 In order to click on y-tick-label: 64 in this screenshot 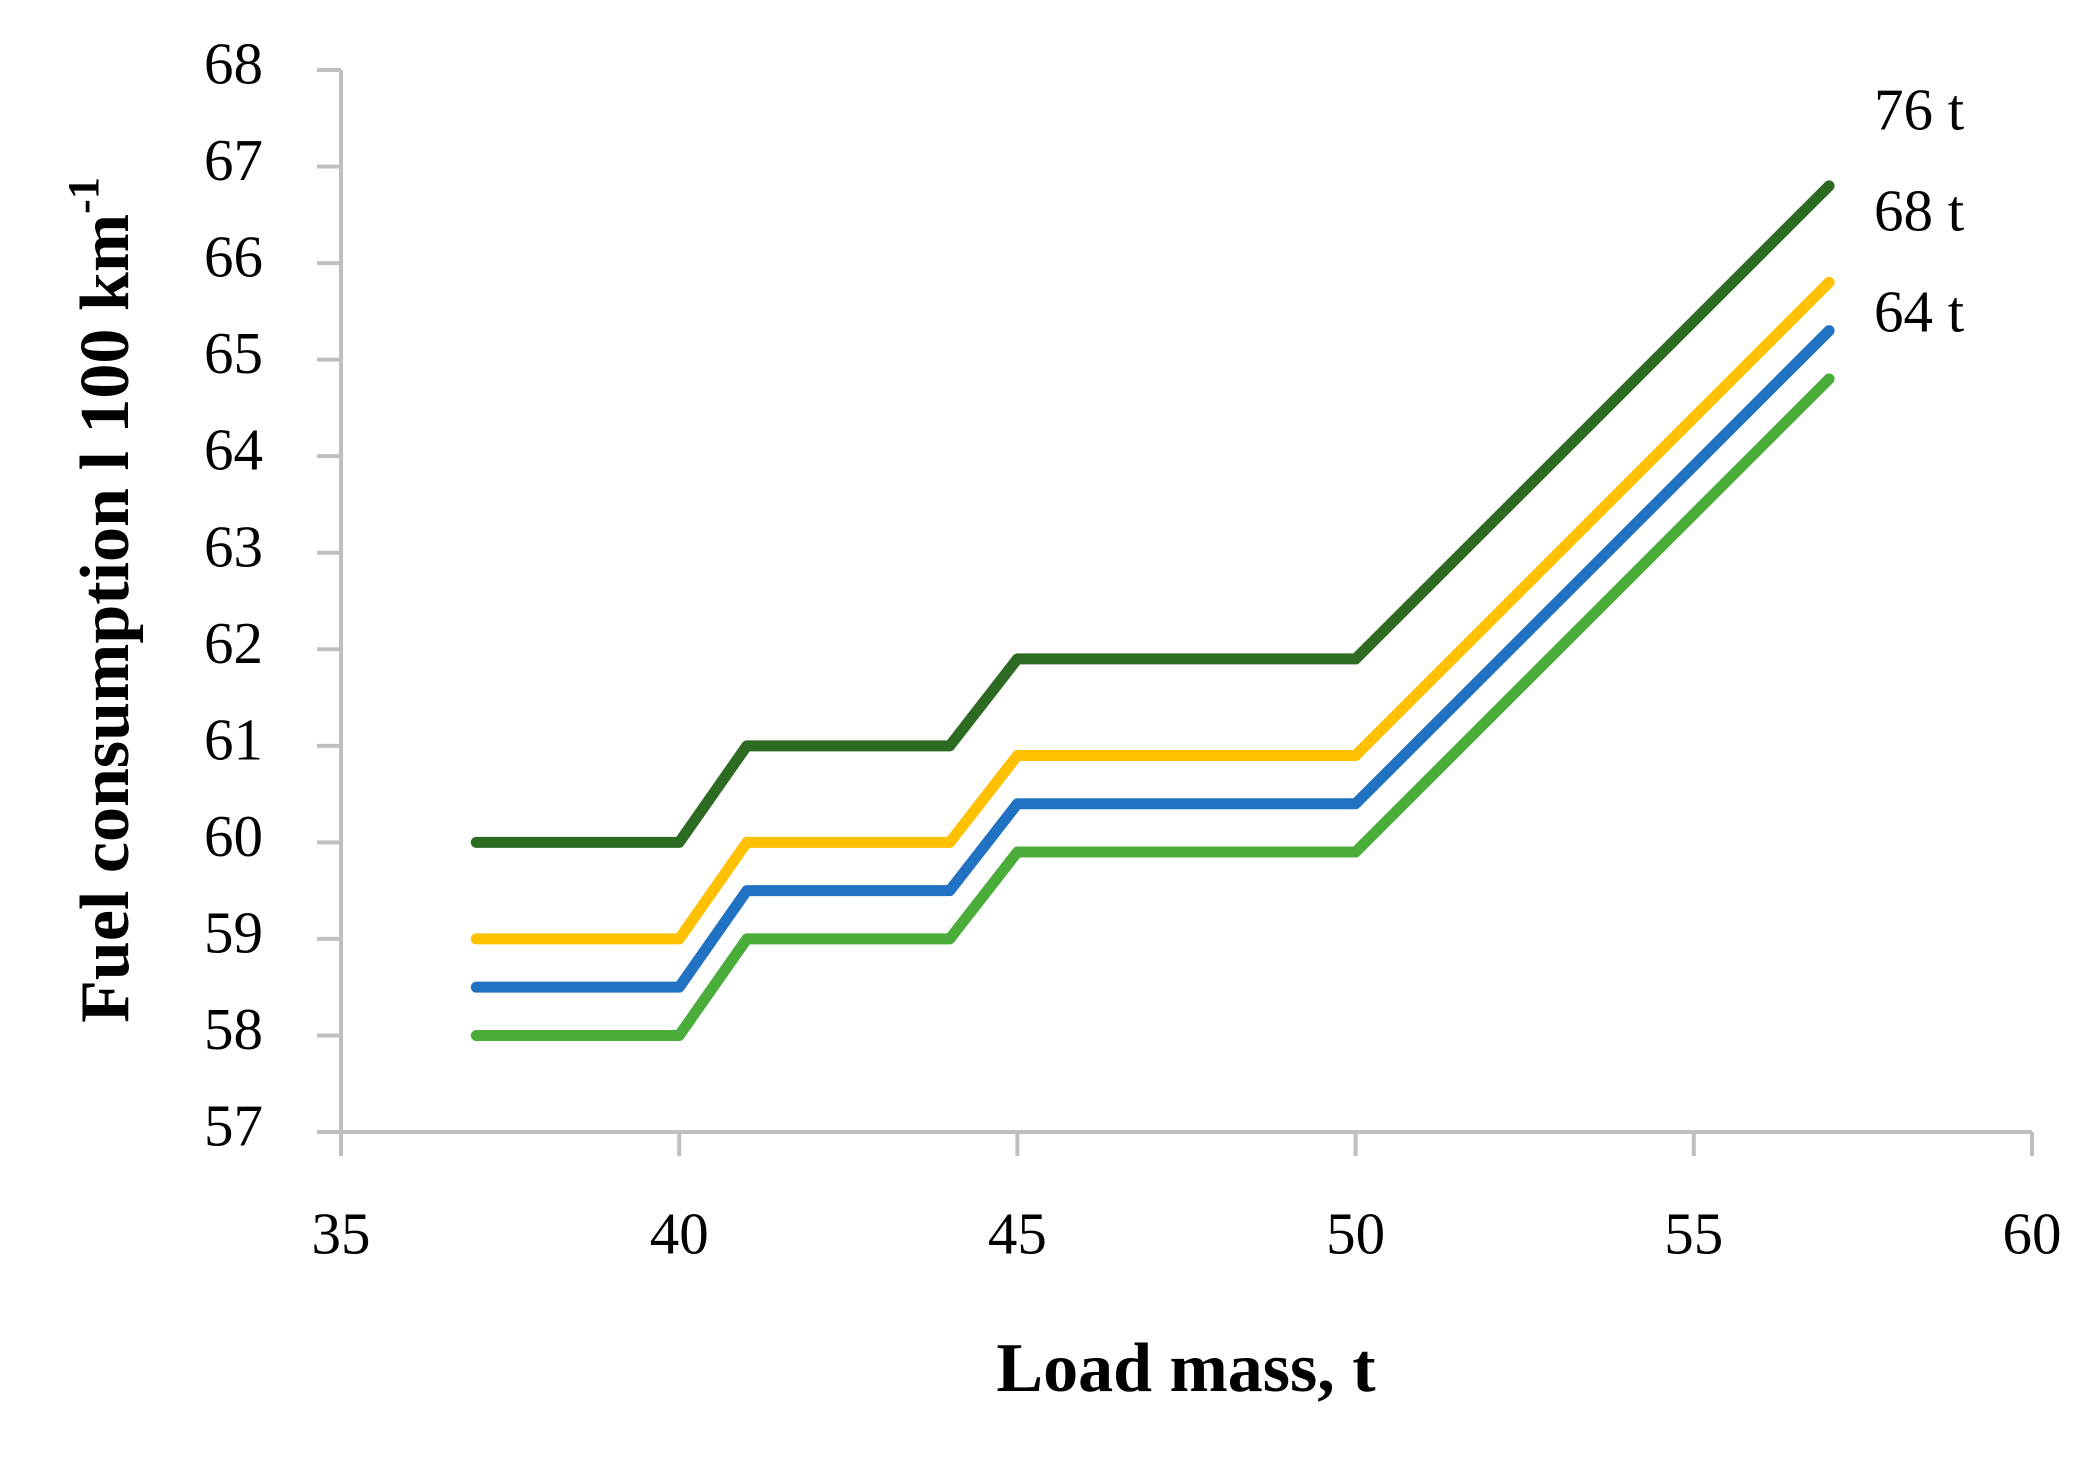, I will do `click(233, 450)`.